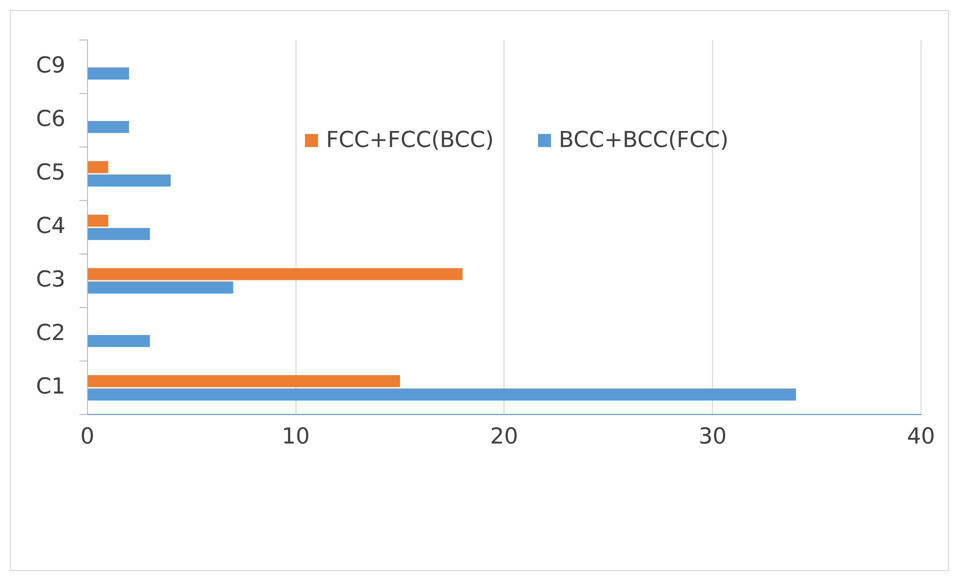 This screenshot has width=959, height=581. What do you see at coordinates (51, 227) in the screenshot?
I see `y-tick-label: C4` at bounding box center [51, 227].